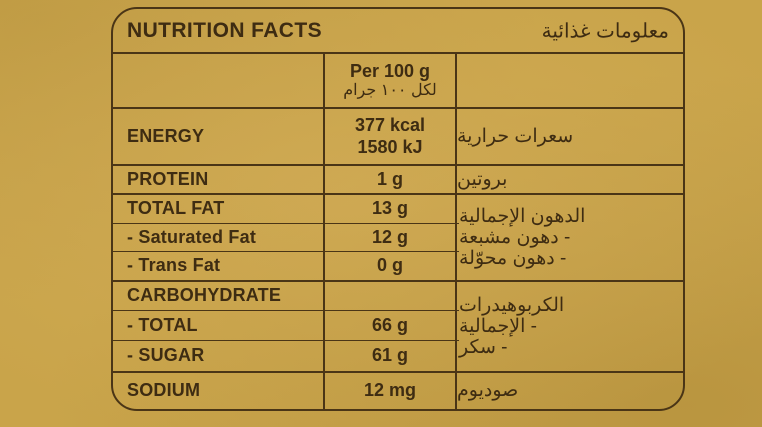 This screenshot has height=427, width=762. I want to click on carb-group-left: CARBOHYDRATE - TOTAL 66 g, so click(286, 326).